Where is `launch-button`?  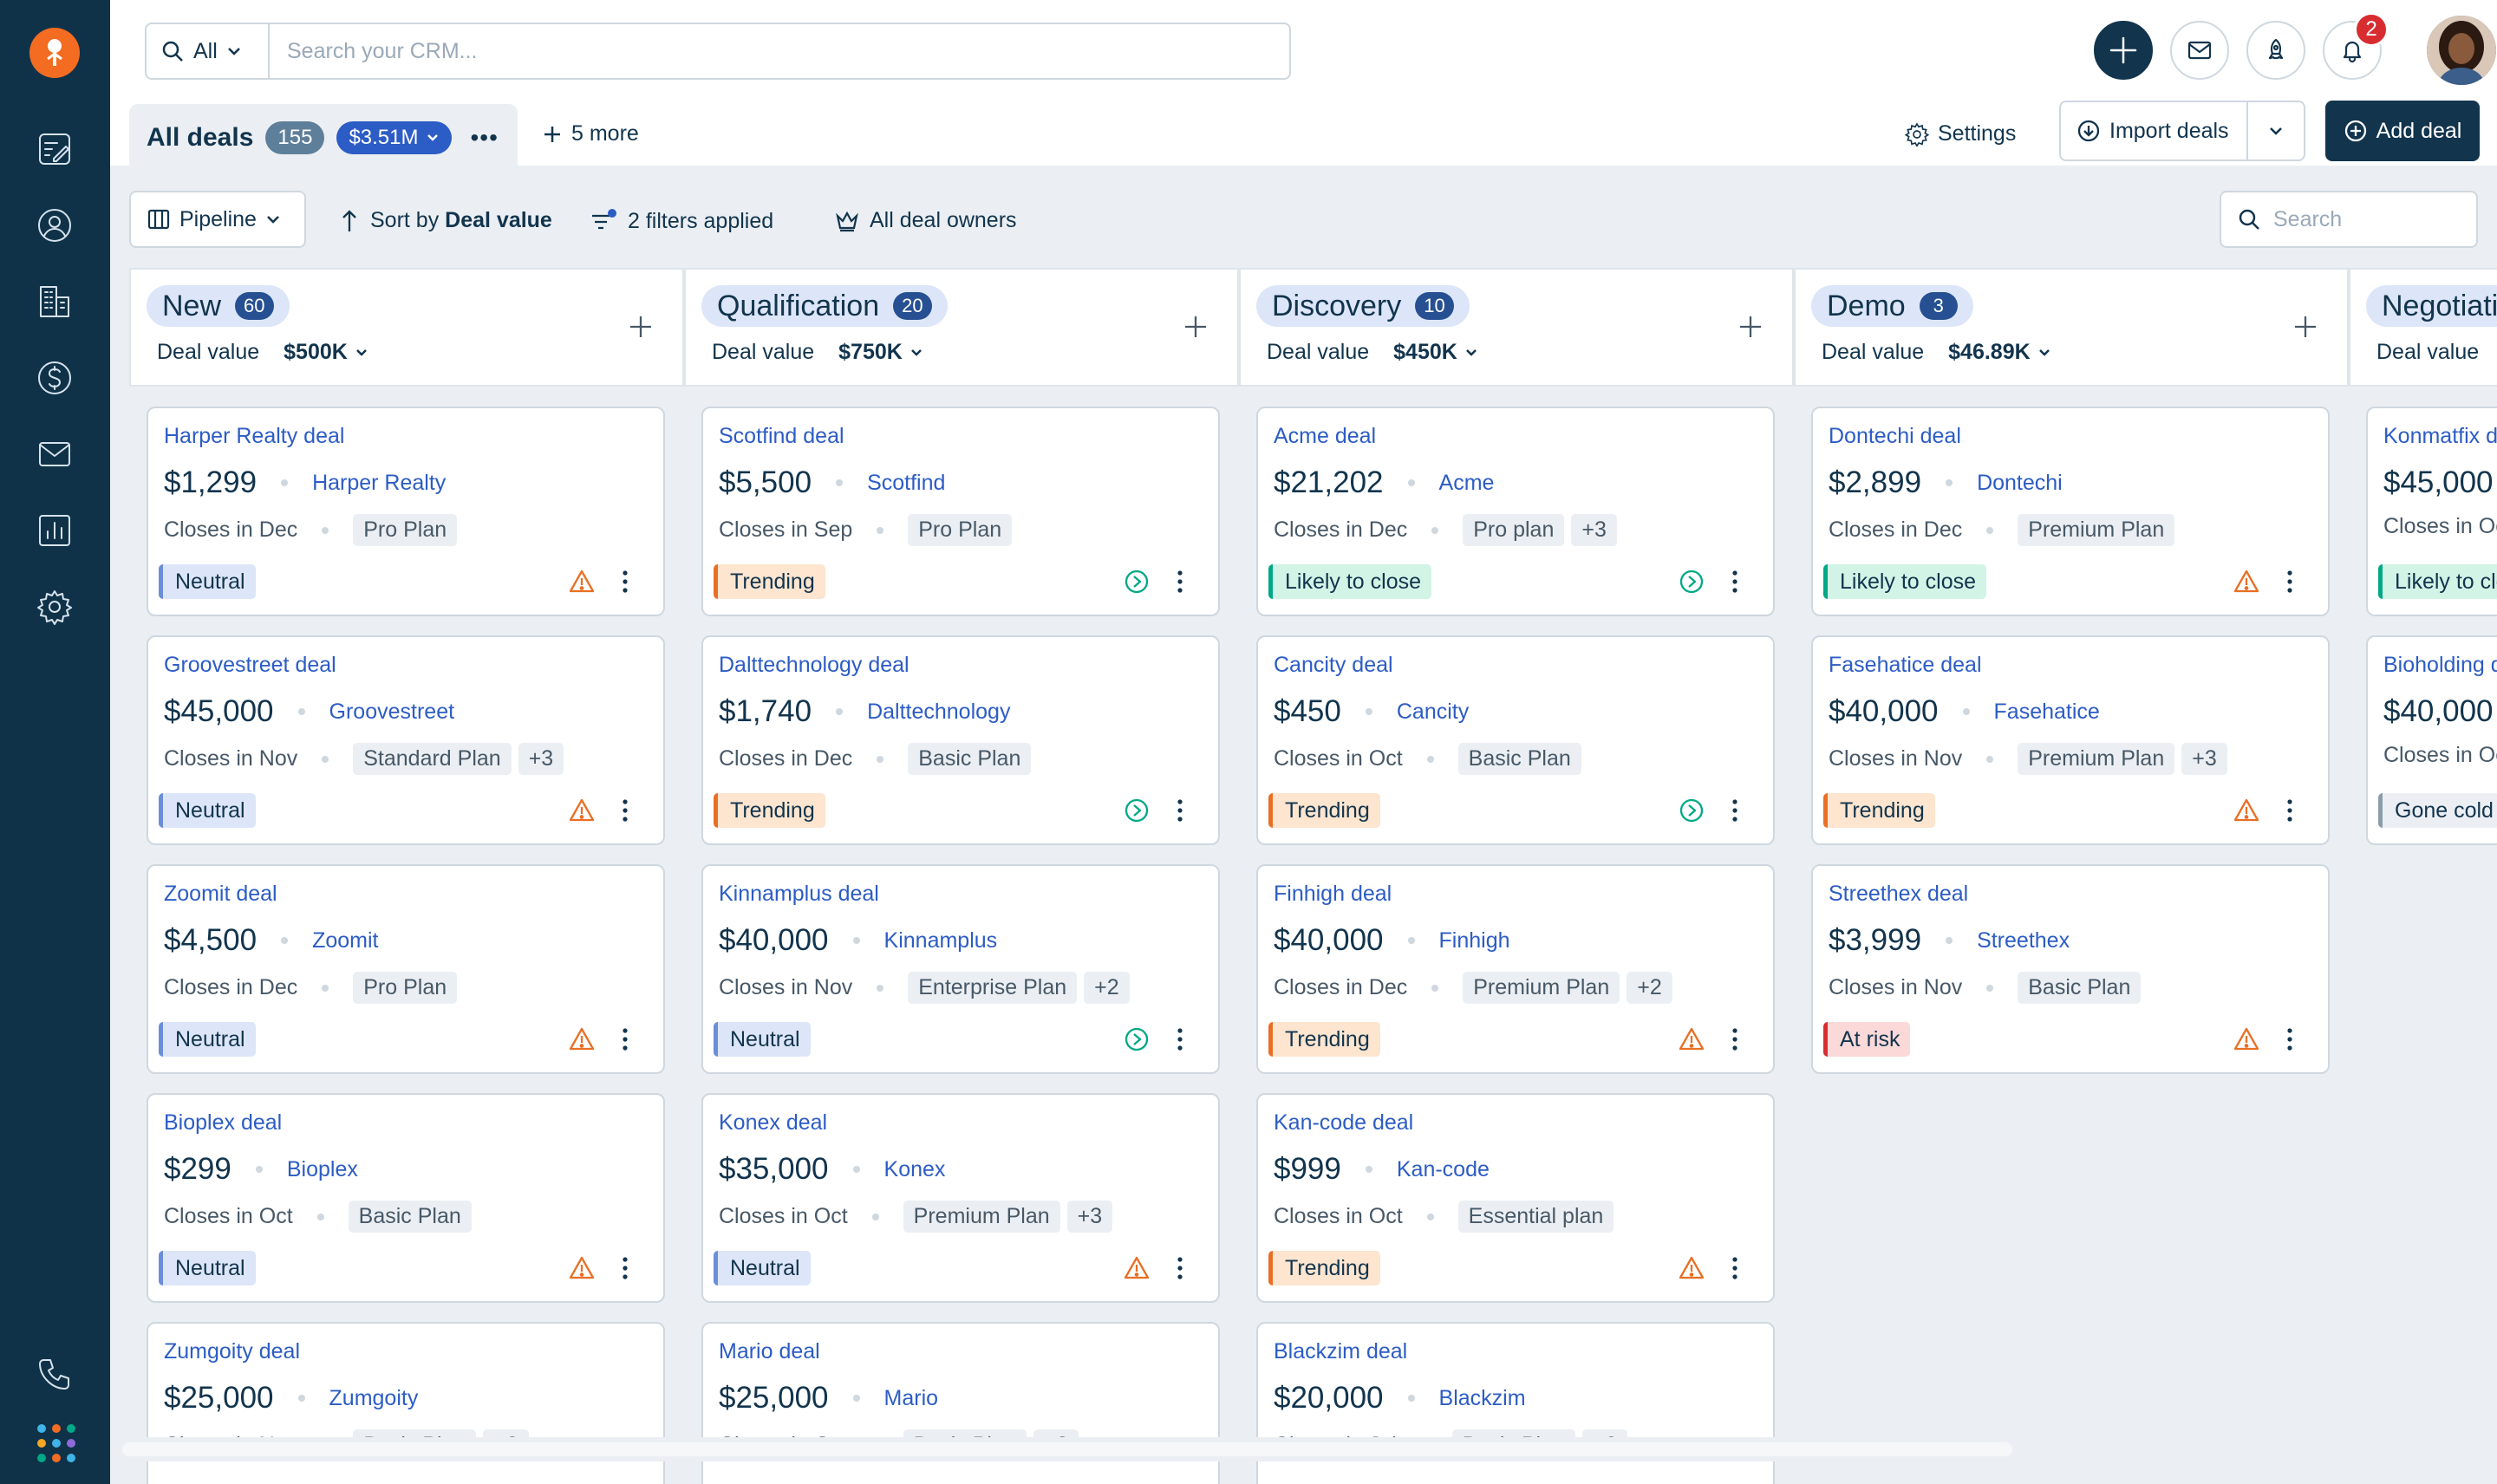
launch-button is located at coordinates (2275, 50).